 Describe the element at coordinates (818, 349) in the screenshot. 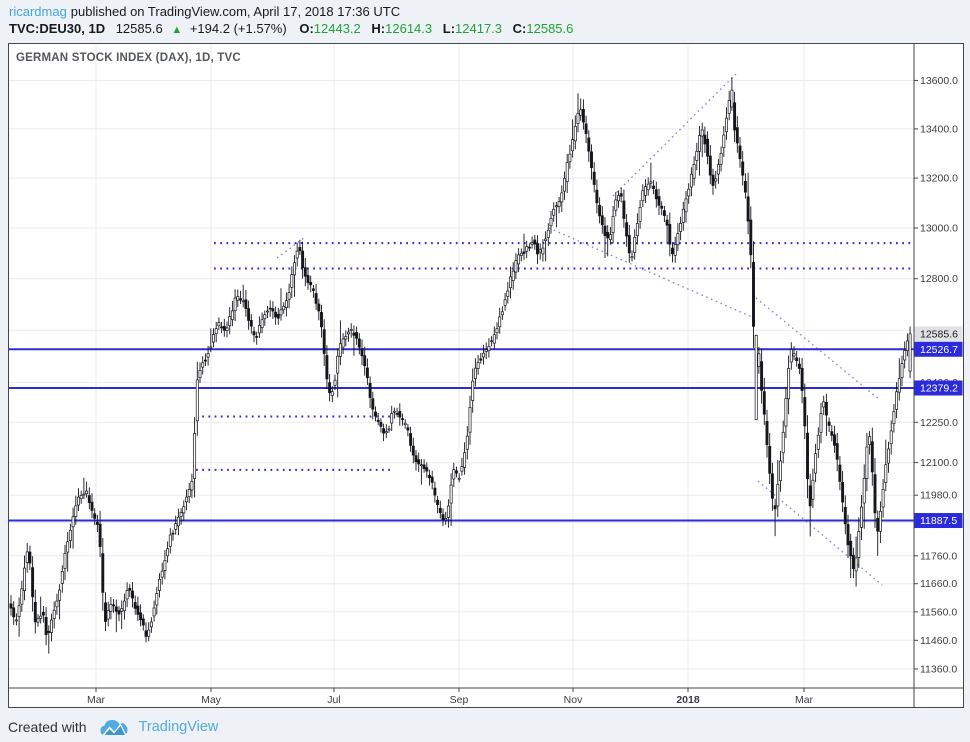

I see `trendline-channel-upper-descending` at that location.